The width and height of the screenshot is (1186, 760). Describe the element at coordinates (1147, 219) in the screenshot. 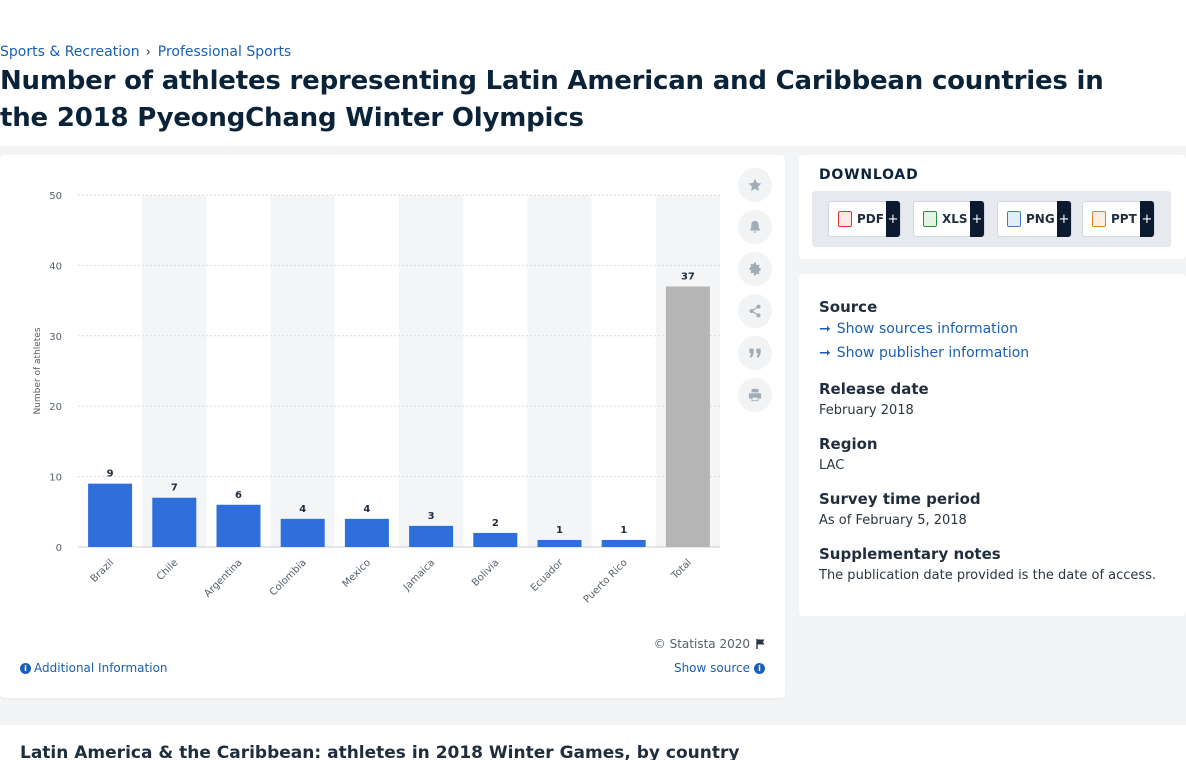

I see `ppt-plus-badge: +` at that location.